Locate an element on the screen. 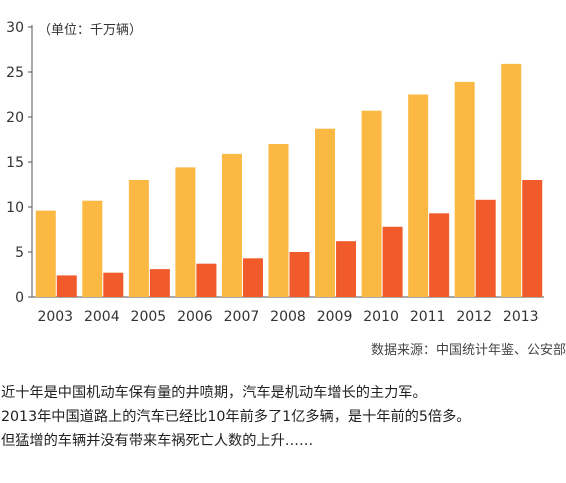 This screenshot has height=483, width=566. x-tick-label: 2011 is located at coordinates (428, 317).